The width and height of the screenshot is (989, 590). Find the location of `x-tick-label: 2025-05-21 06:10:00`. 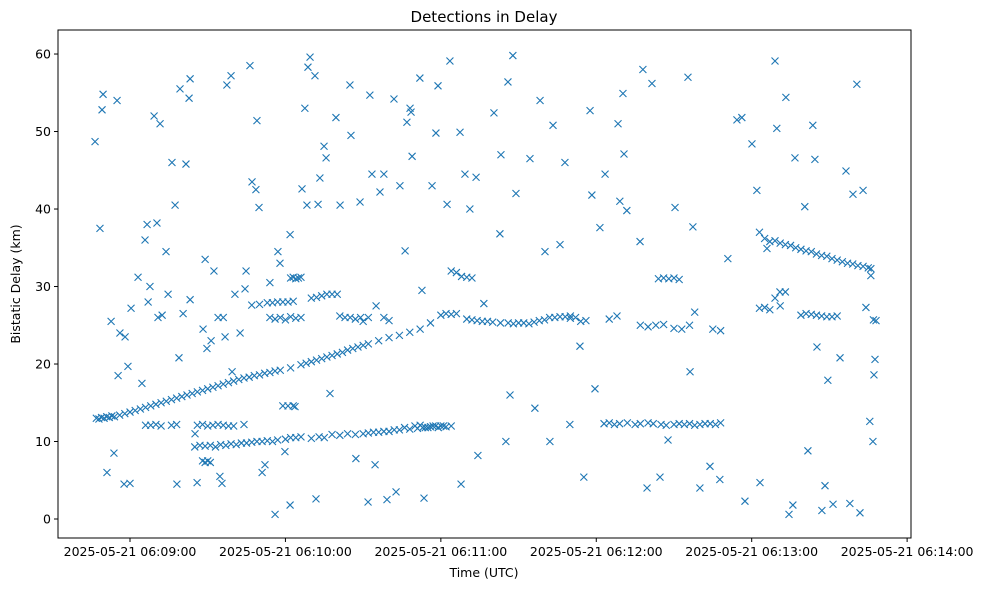

x-tick-label: 2025-05-21 06:10:00 is located at coordinates (285, 551).